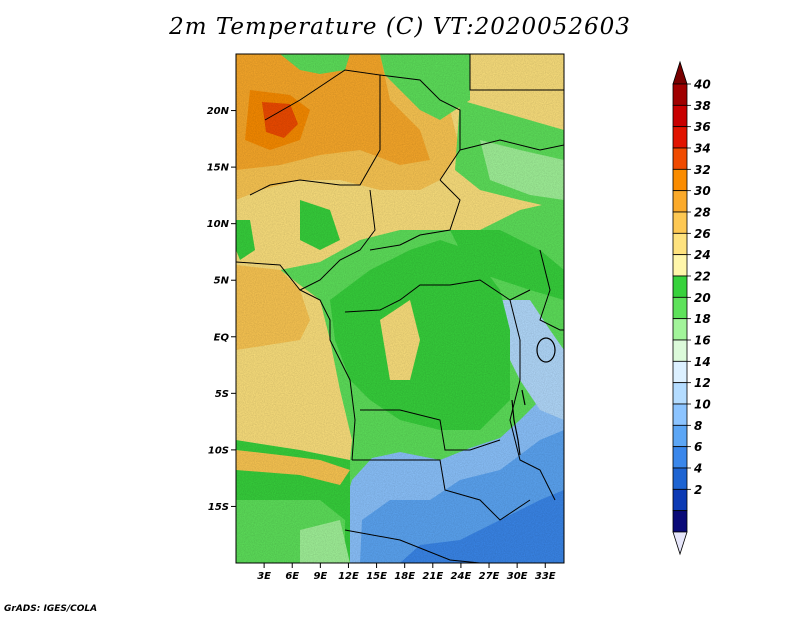  I want to click on colorbar-label: 26, so click(702, 234).